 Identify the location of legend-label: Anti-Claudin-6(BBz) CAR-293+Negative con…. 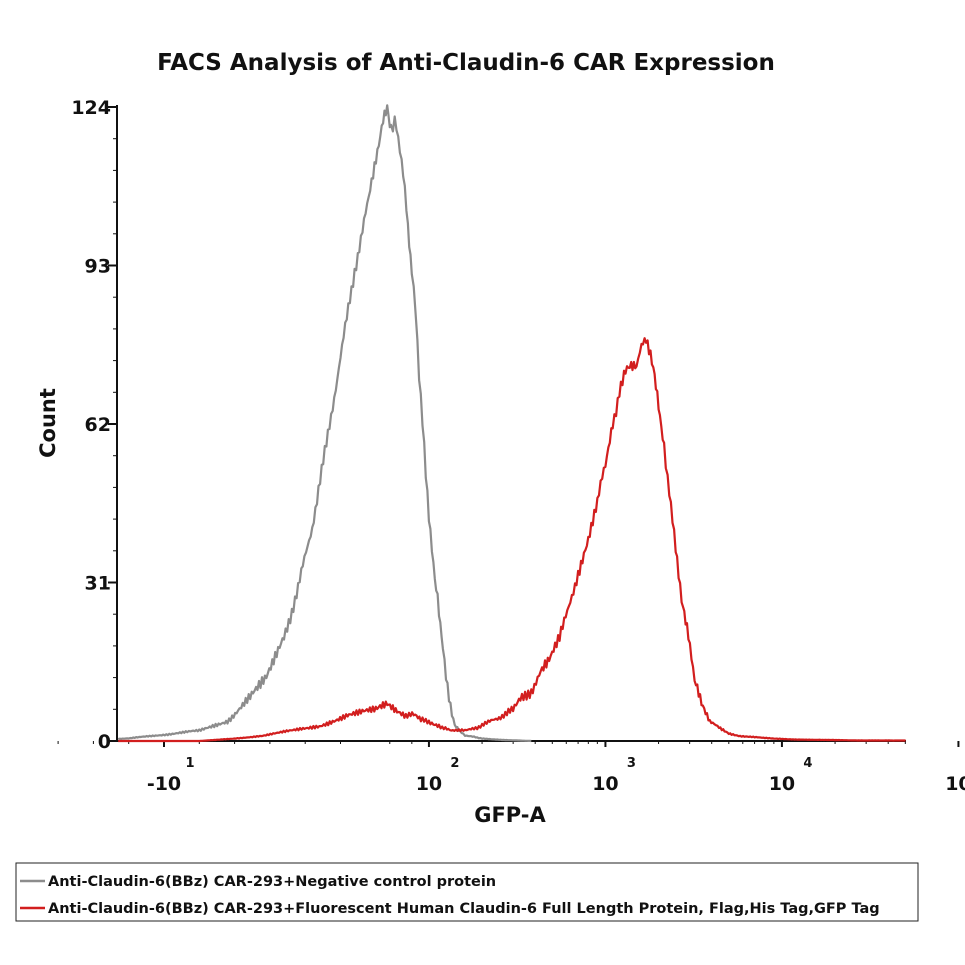
(272, 882).